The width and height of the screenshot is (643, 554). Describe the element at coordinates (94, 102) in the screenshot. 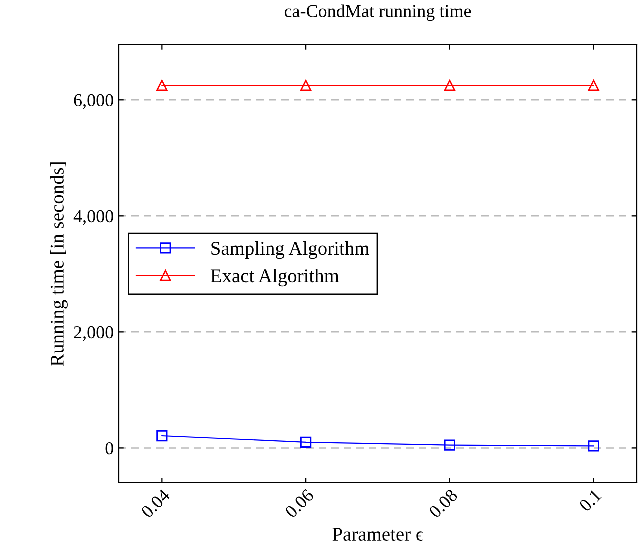

I see `y-tick-label: 6,000` at that location.